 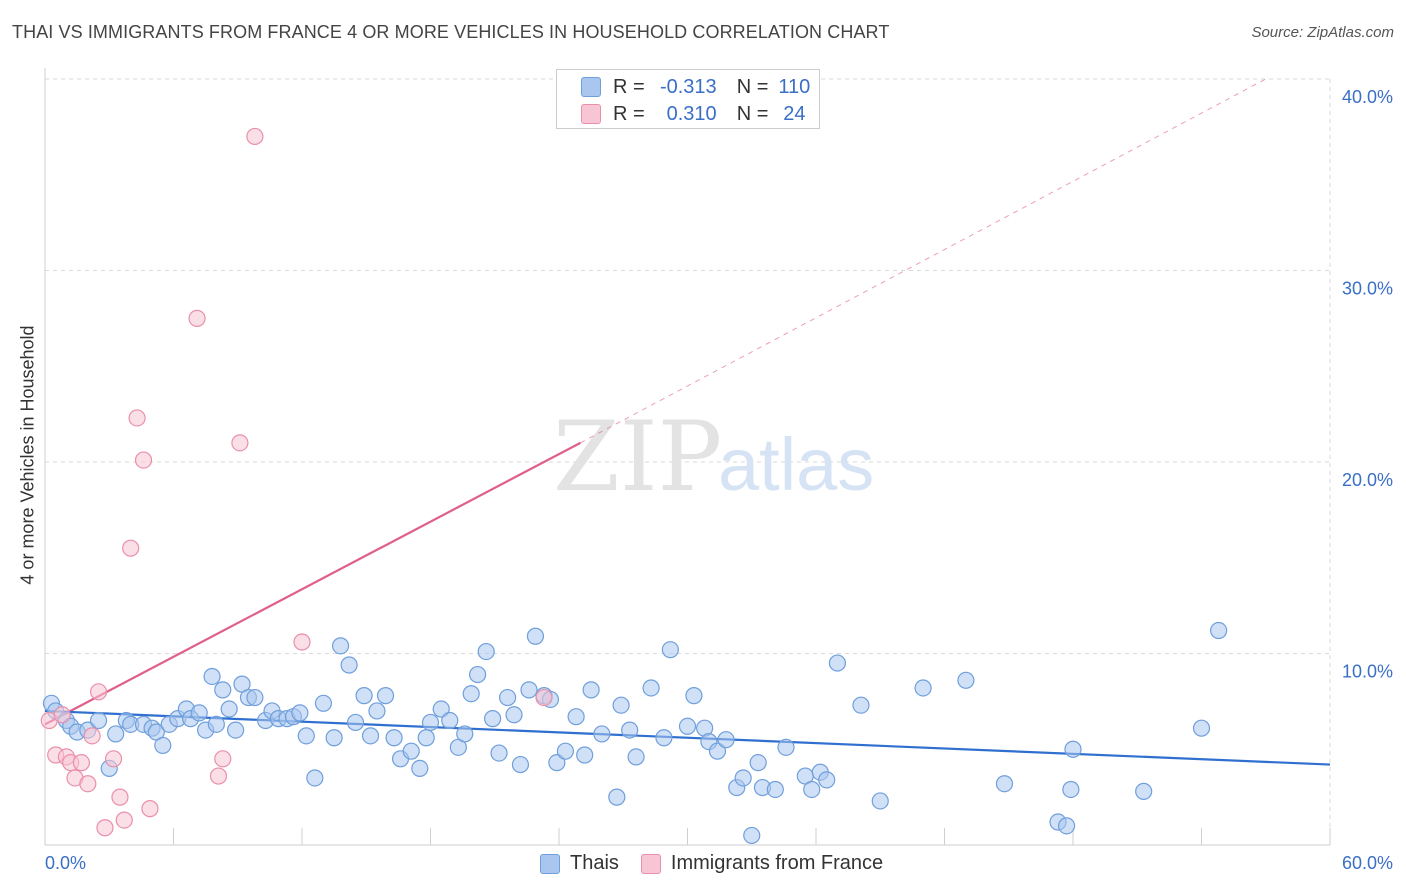 I want to click on stats-legend: R = -0.313 N = 110 R = 0.310 N = 24, so click(x=688, y=99).